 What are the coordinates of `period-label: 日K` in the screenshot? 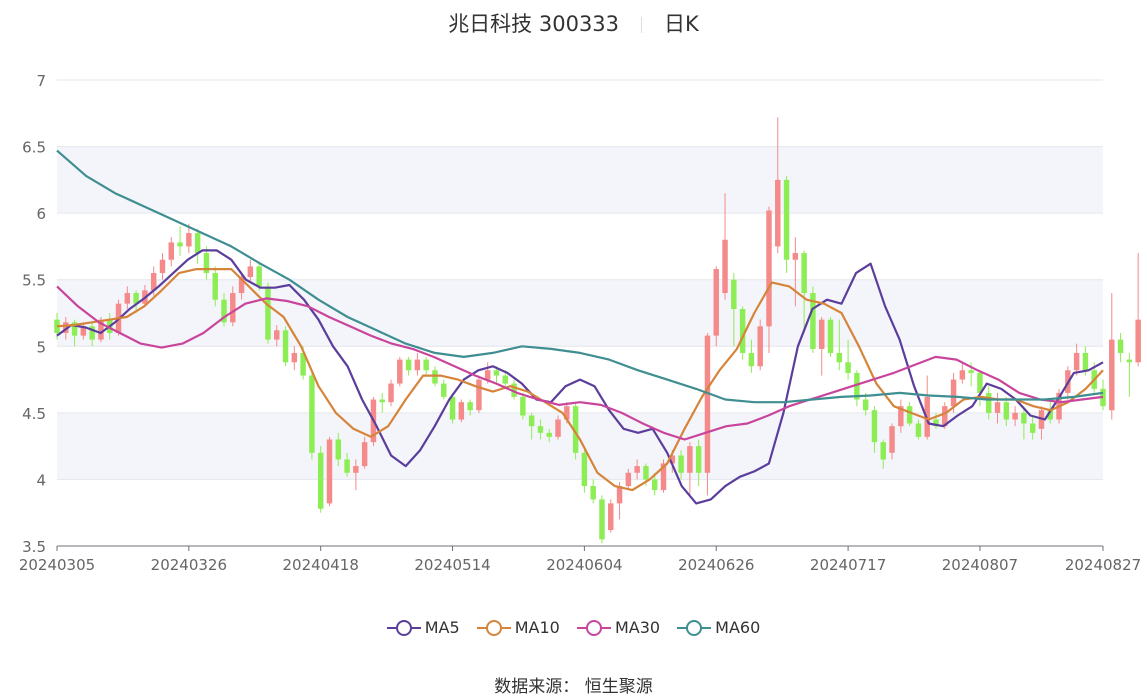 It's located at (681, 24).